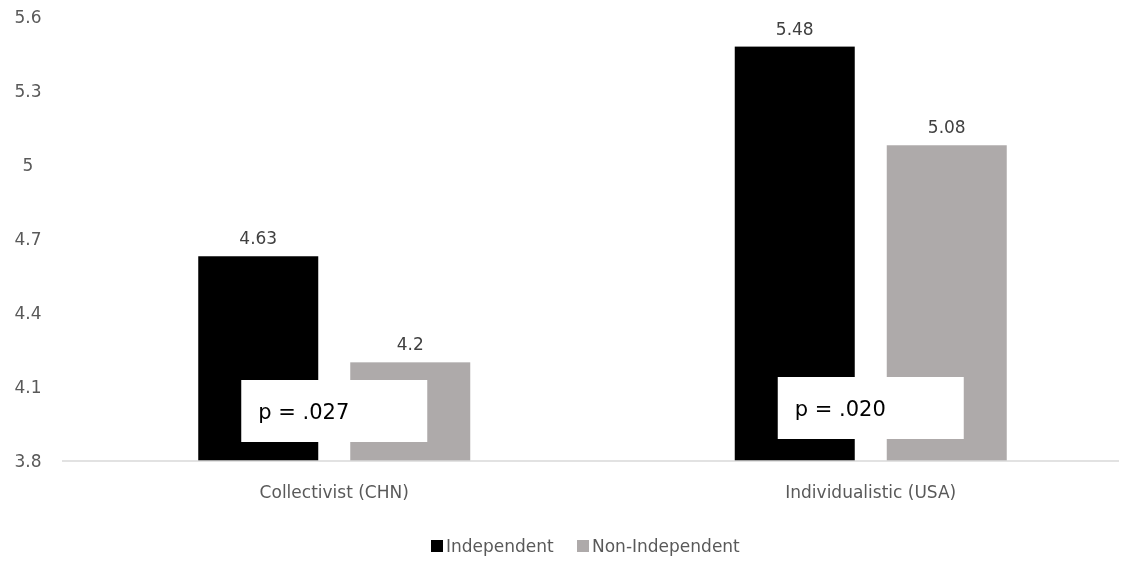 The width and height of the screenshot is (1134, 562). I want to click on legend-label: Independent, so click(500, 546).